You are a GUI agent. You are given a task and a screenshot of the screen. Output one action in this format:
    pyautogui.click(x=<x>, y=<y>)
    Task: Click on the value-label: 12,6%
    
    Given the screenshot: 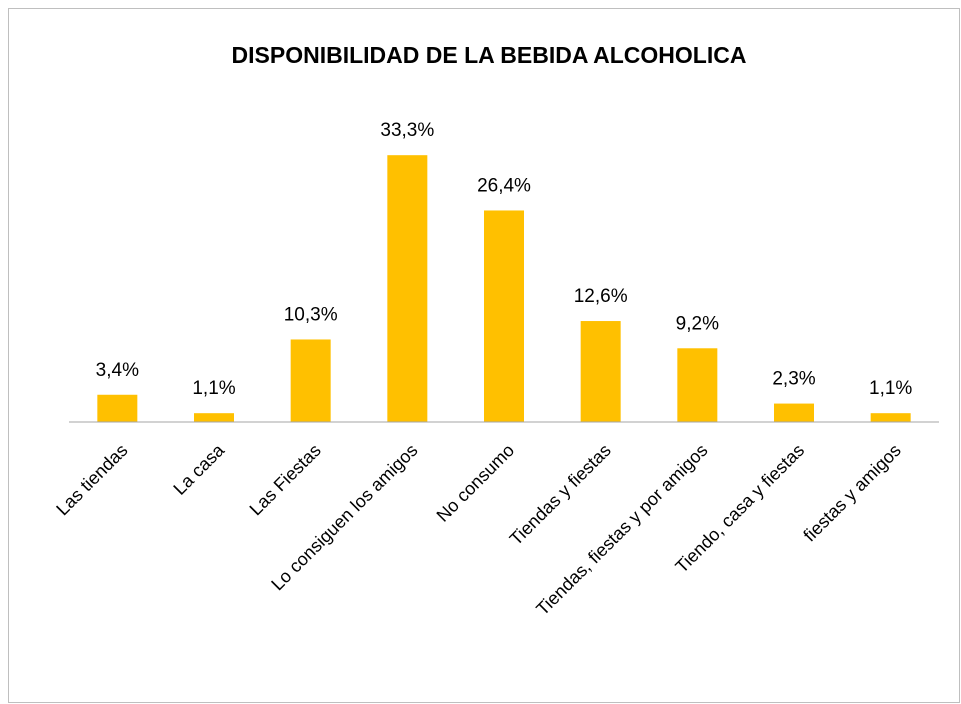 What is the action you would take?
    pyautogui.click(x=601, y=296)
    